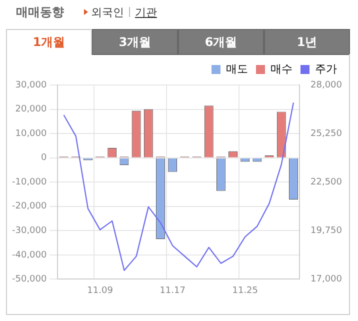 Image resolution: width=358 pixels, height=321 pixels. What do you see at coordinates (245, 291) in the screenshot?
I see `x-tick-label: 11.25` at bounding box center [245, 291].